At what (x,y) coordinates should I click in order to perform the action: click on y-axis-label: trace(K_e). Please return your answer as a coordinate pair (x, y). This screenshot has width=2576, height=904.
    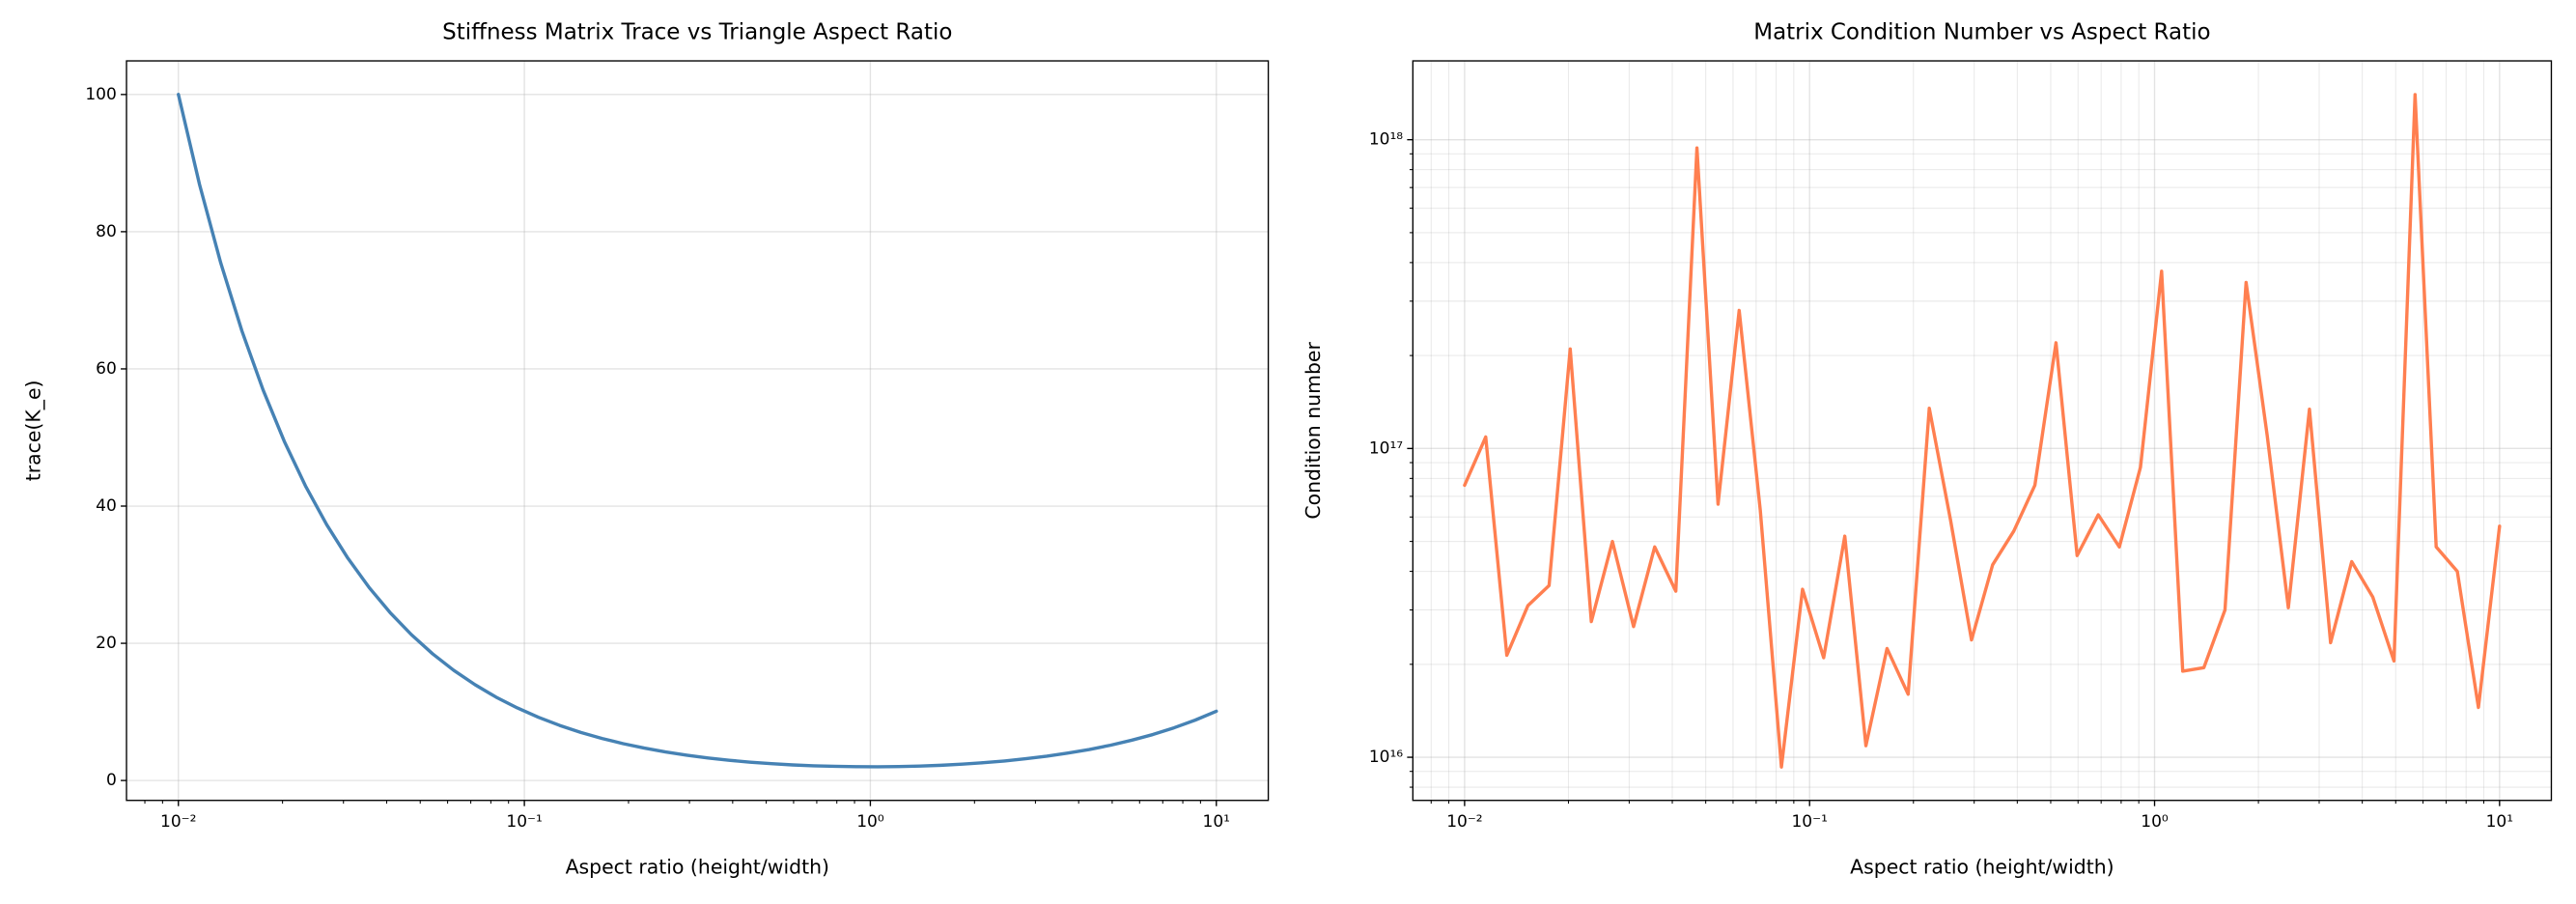
    Looking at the image, I should click on (34, 431).